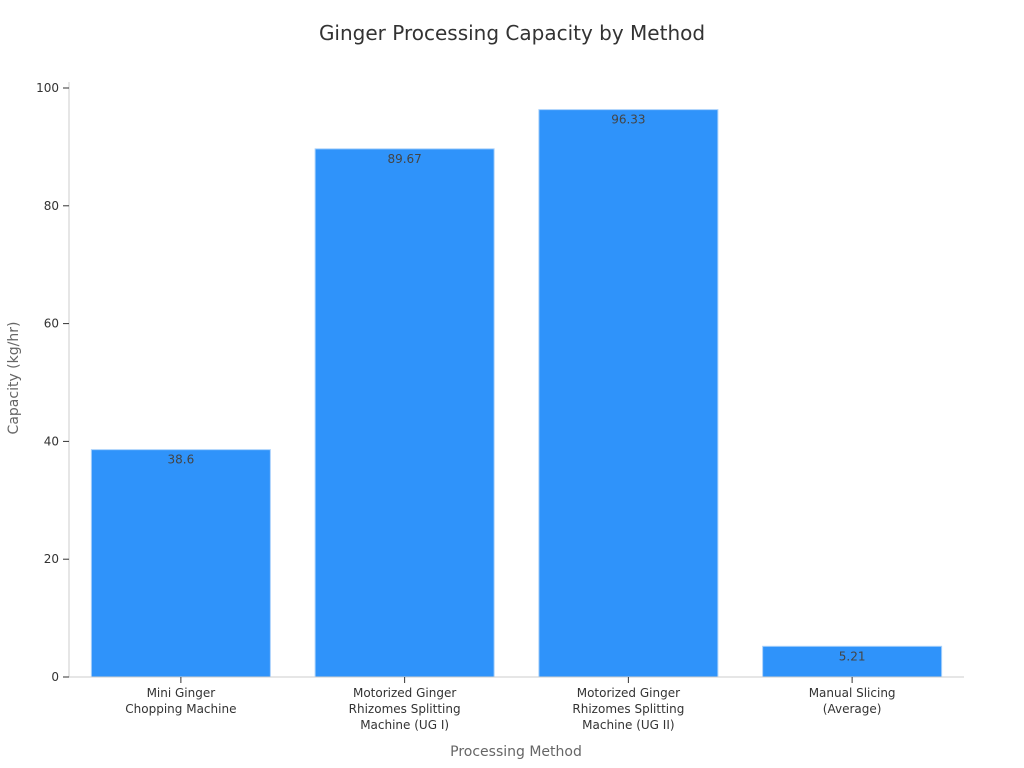  I want to click on y-tick-label: 20, so click(51, 559).